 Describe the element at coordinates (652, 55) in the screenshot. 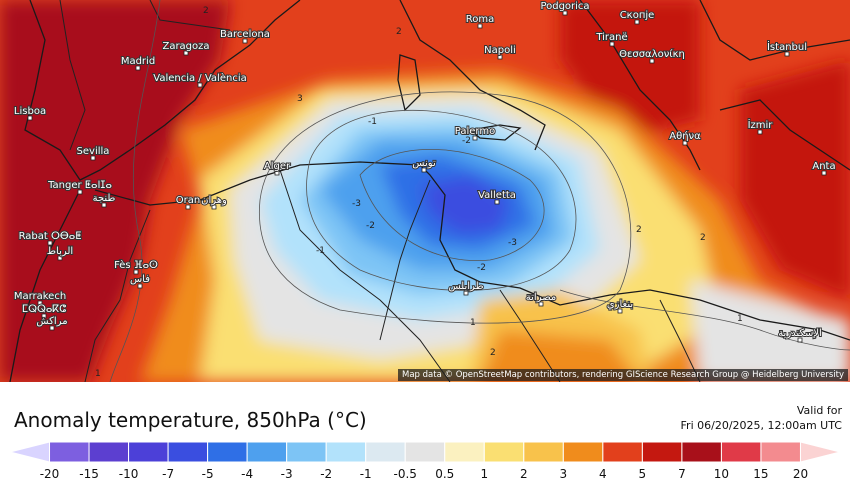

I see `city-marker: Θεσσαλονίκη` at that location.